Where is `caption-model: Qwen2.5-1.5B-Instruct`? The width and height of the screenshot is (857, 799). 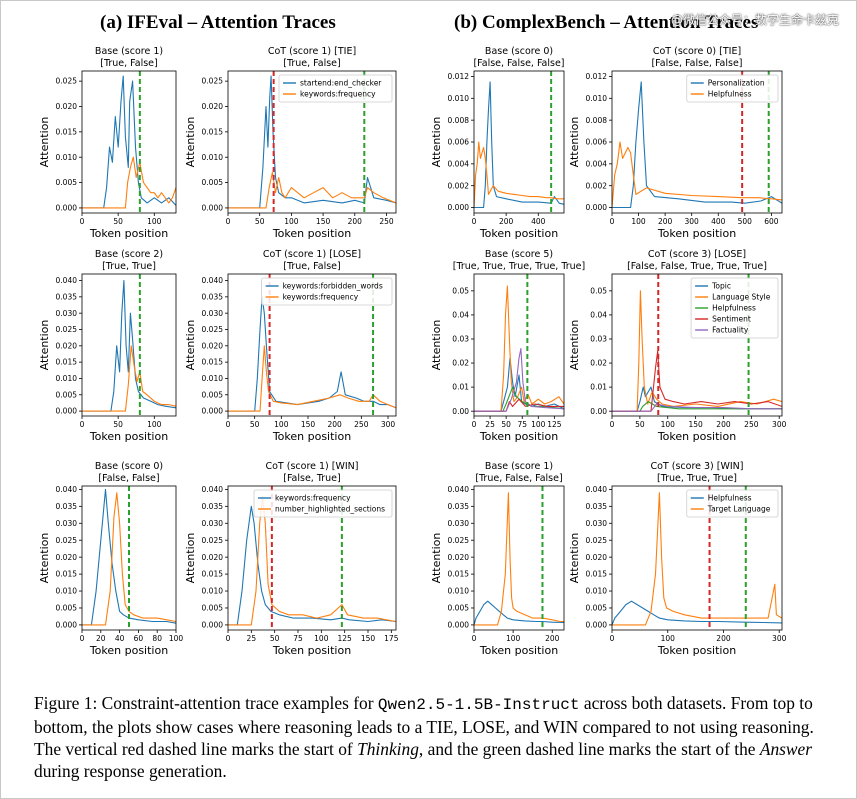
caption-model: Qwen2.5-1.5B-Instruct is located at coordinates (478, 705).